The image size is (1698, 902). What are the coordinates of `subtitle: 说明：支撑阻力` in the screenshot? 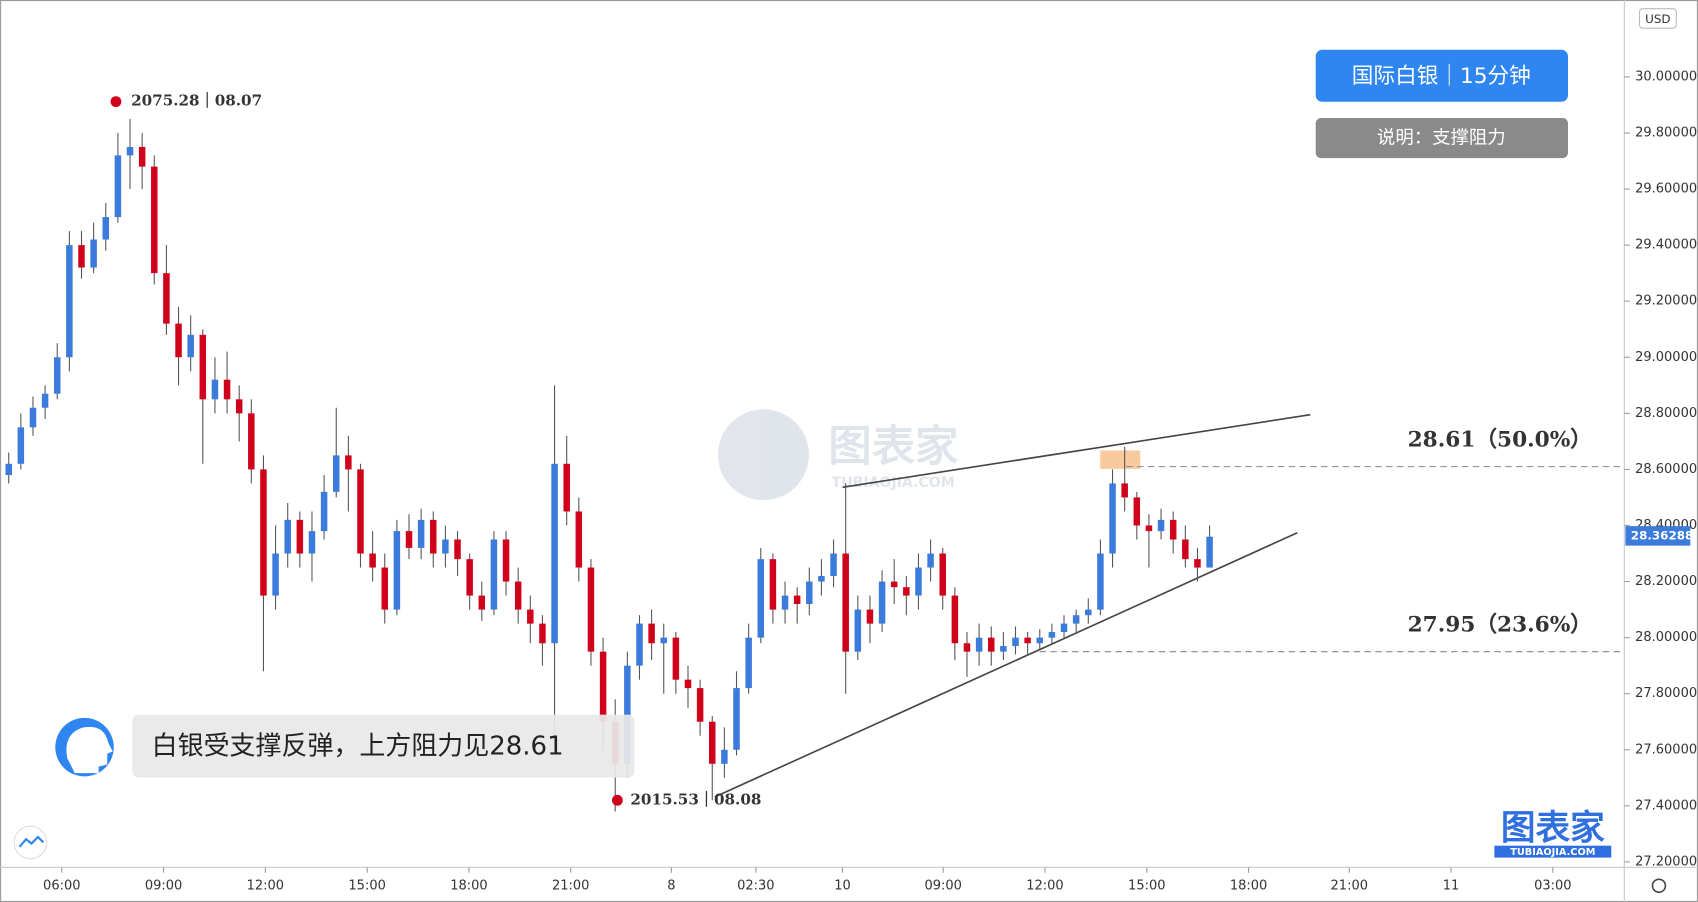 It's located at (1441, 138).